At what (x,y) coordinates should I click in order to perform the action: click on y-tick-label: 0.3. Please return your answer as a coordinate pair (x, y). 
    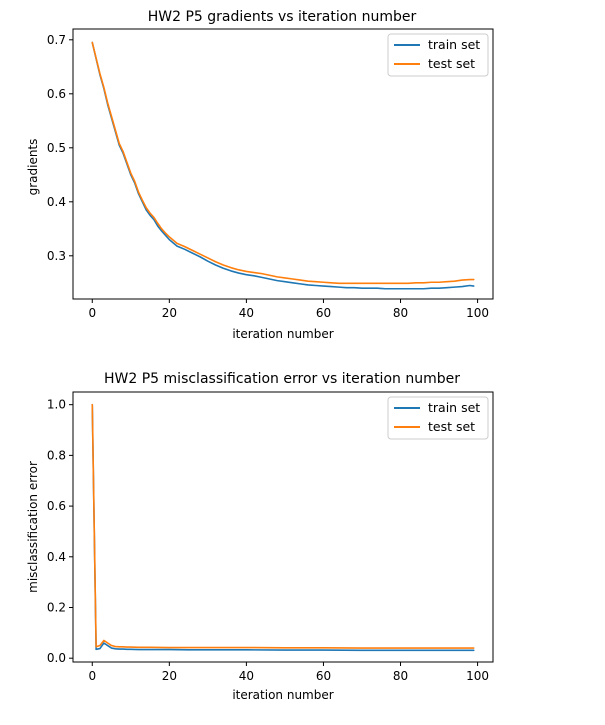
    Looking at the image, I should click on (56, 256).